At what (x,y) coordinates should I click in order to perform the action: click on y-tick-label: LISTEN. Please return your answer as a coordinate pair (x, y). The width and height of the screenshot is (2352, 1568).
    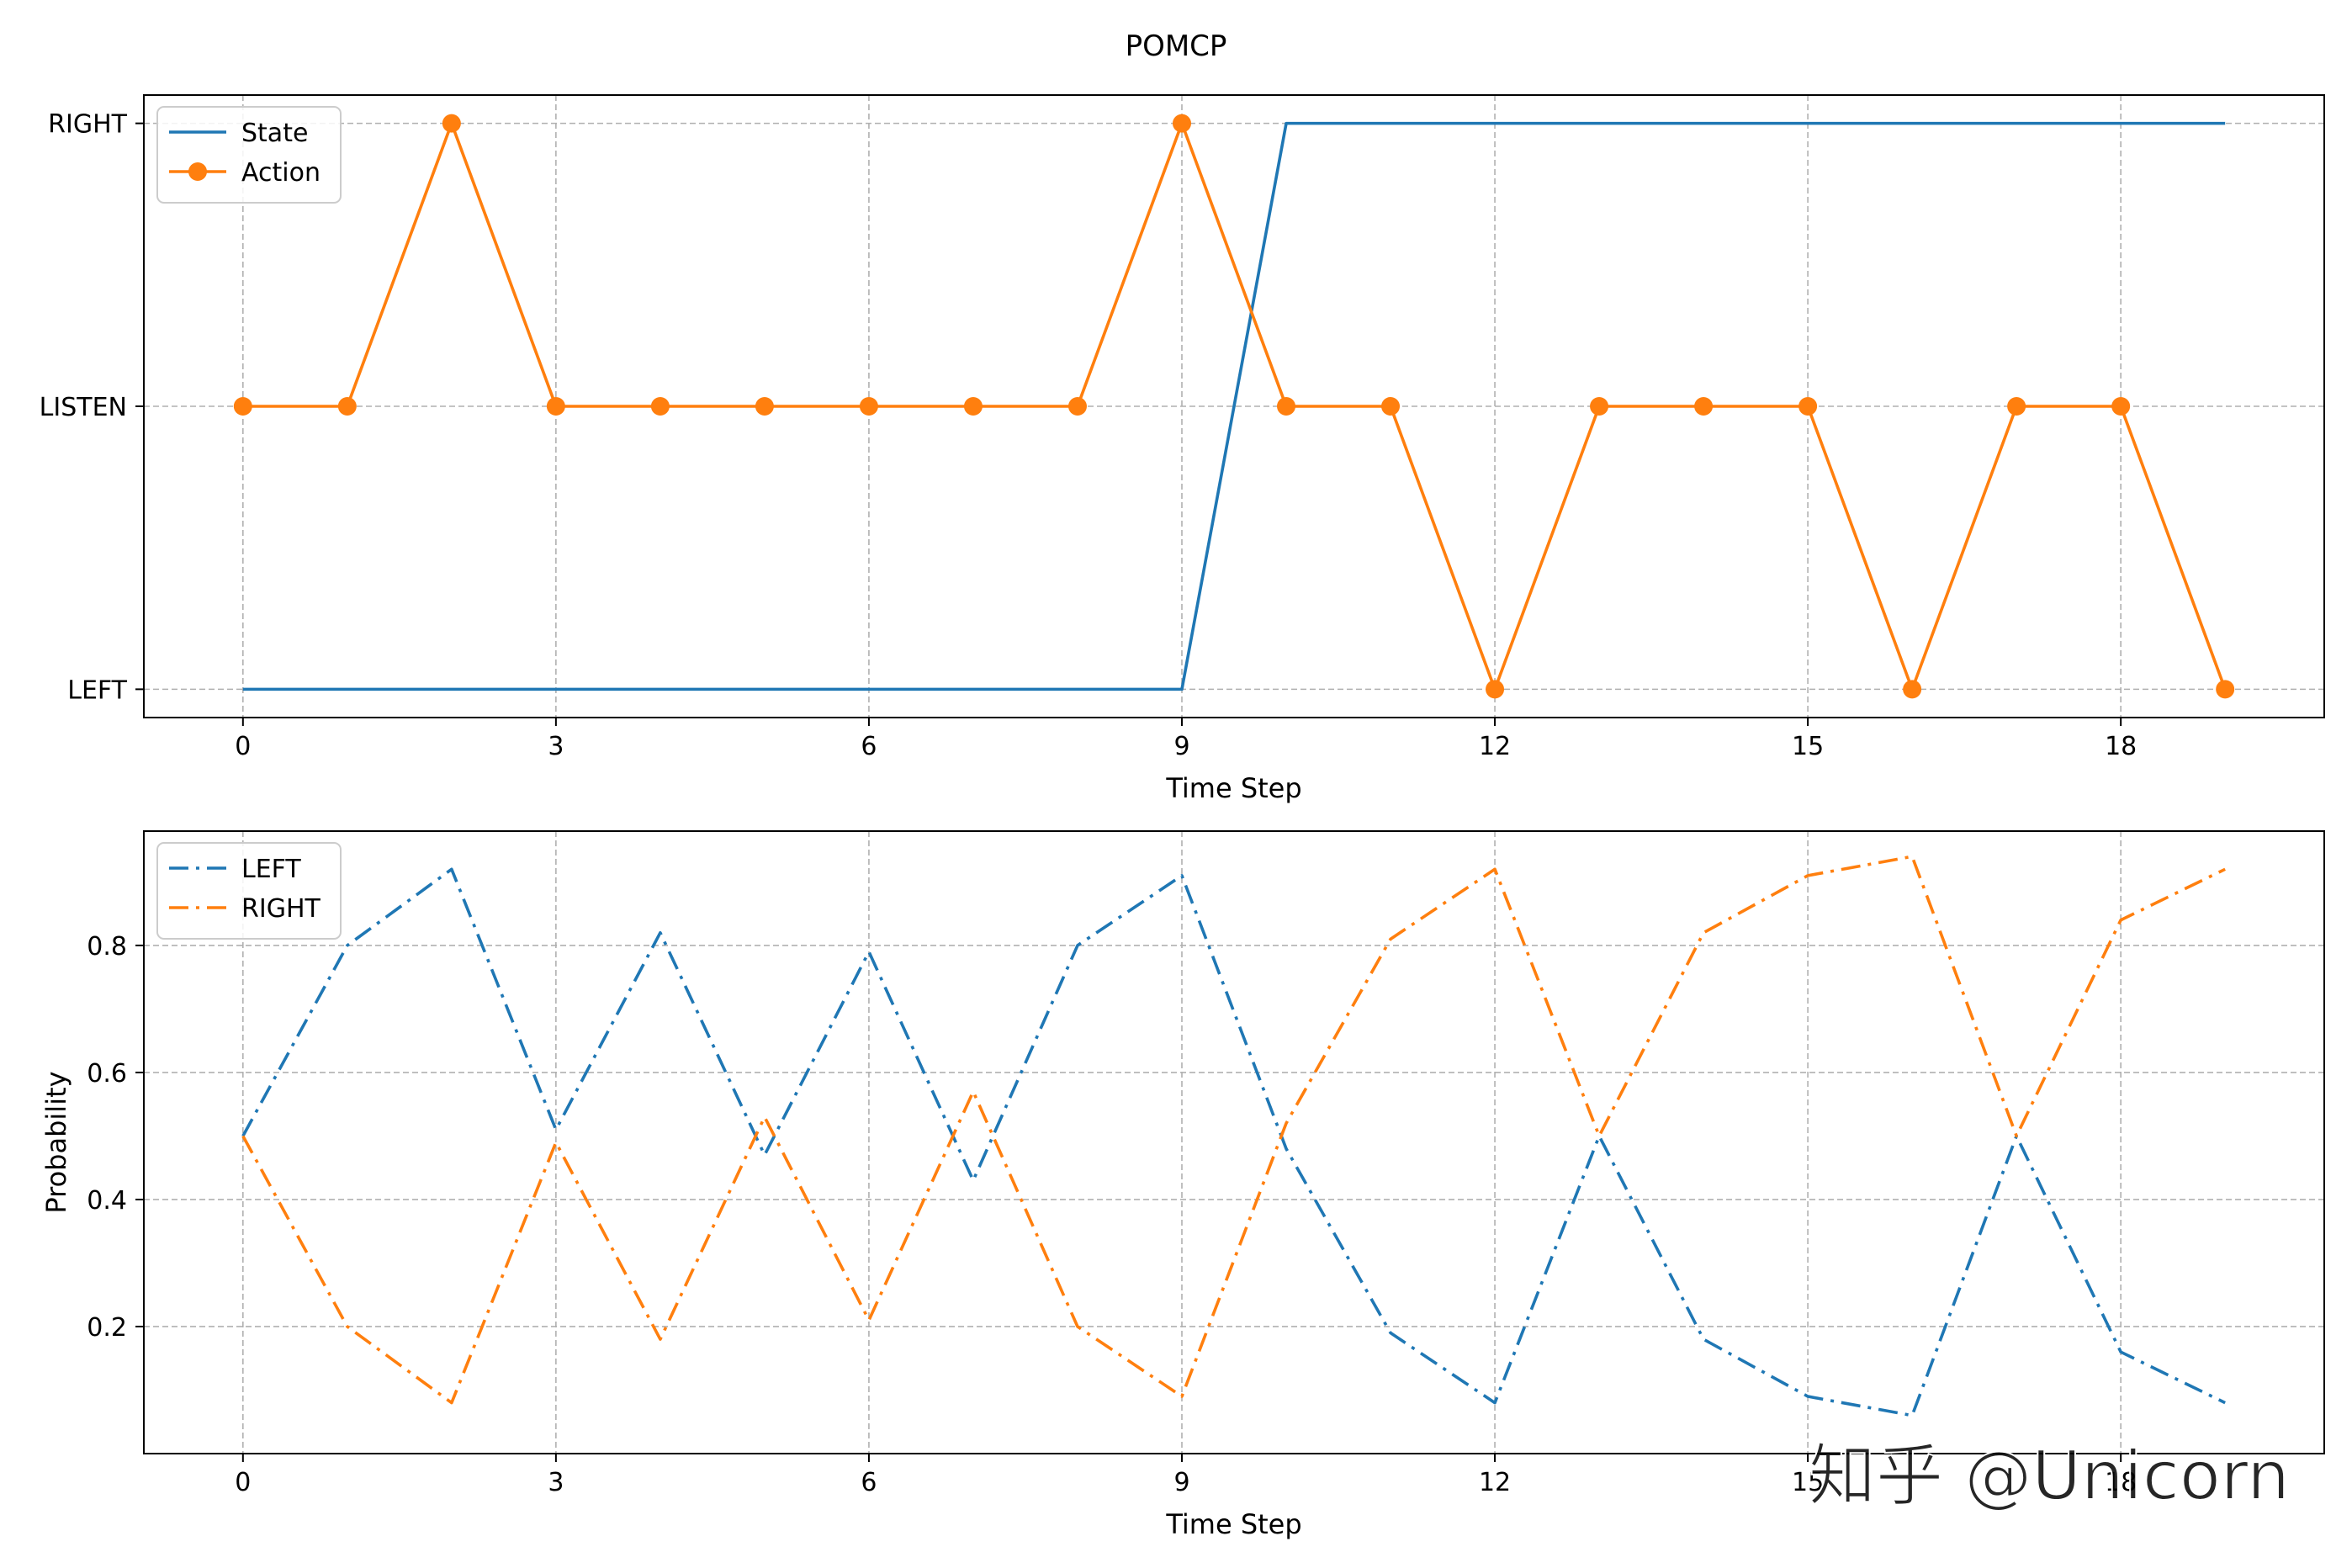
    Looking at the image, I should click on (83, 407).